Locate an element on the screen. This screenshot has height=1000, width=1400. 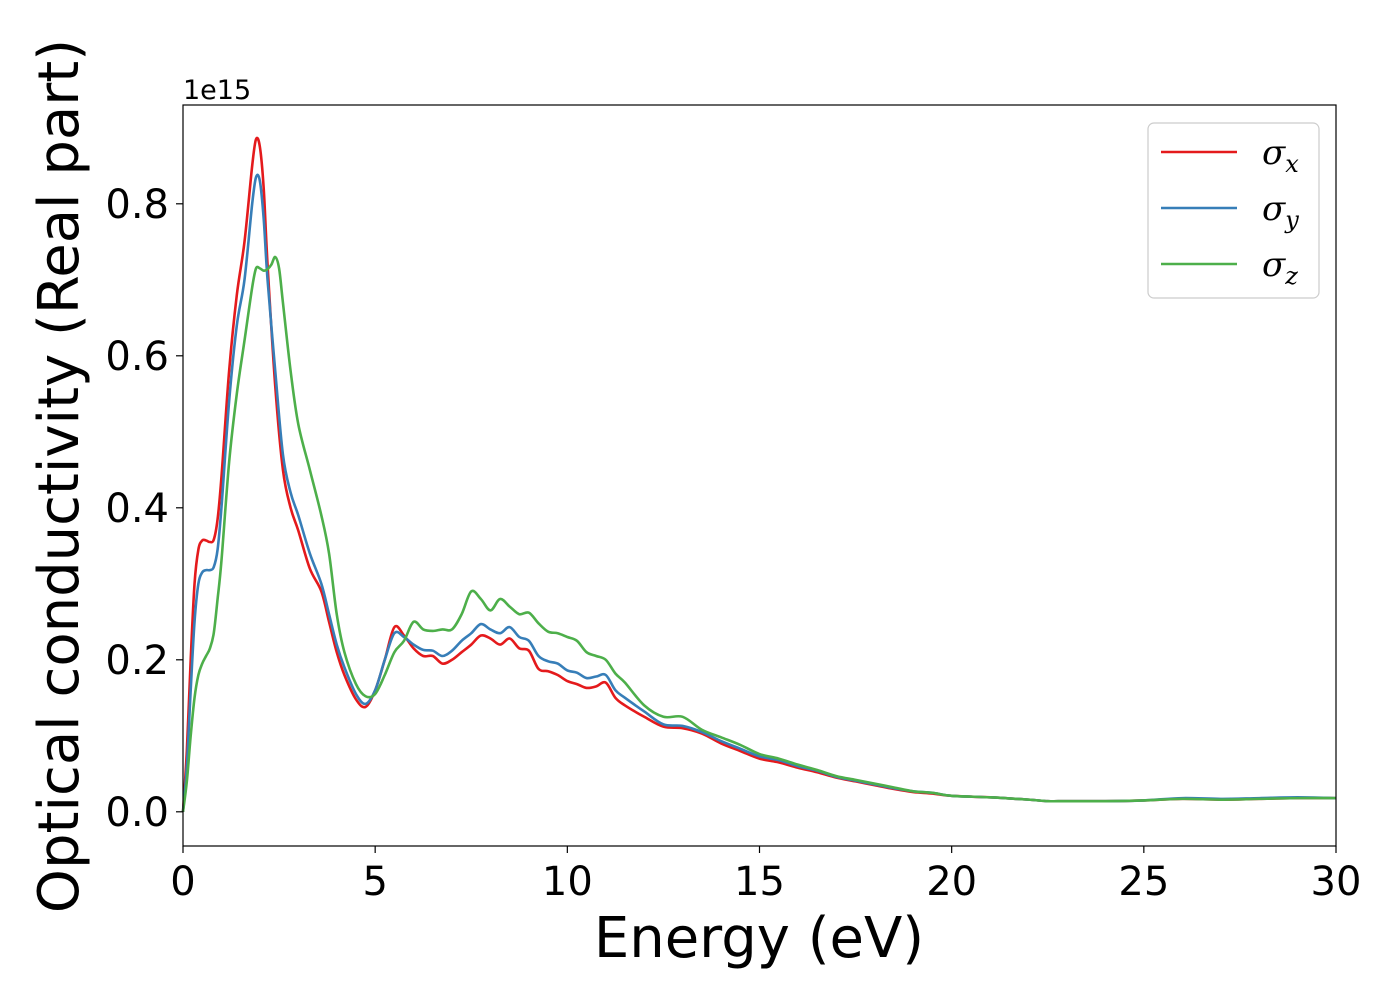
x-tick-label: 30 is located at coordinates (1336, 882).